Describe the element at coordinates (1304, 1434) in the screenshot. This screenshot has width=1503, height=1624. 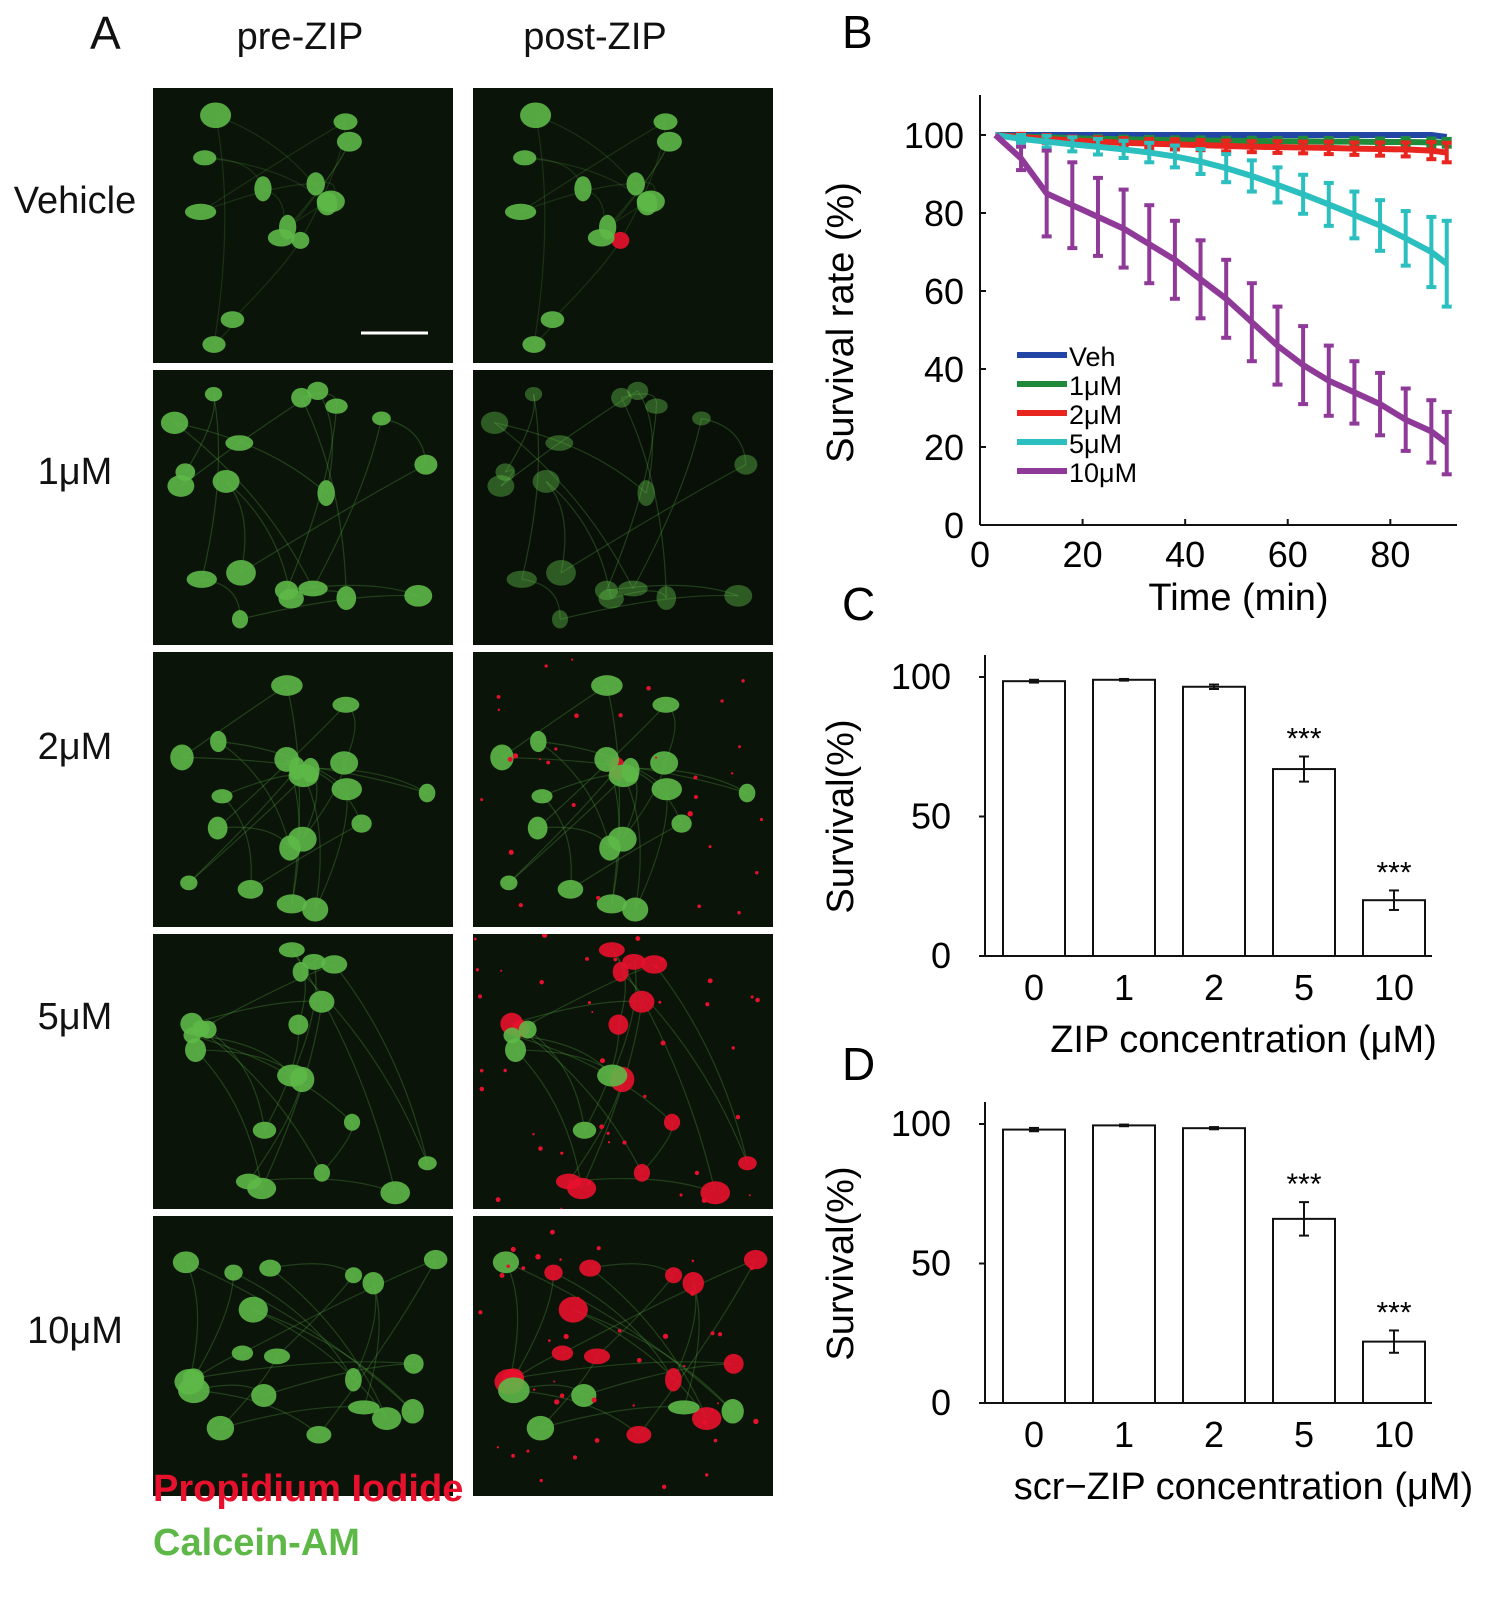
I see `d-category-label: 5` at that location.